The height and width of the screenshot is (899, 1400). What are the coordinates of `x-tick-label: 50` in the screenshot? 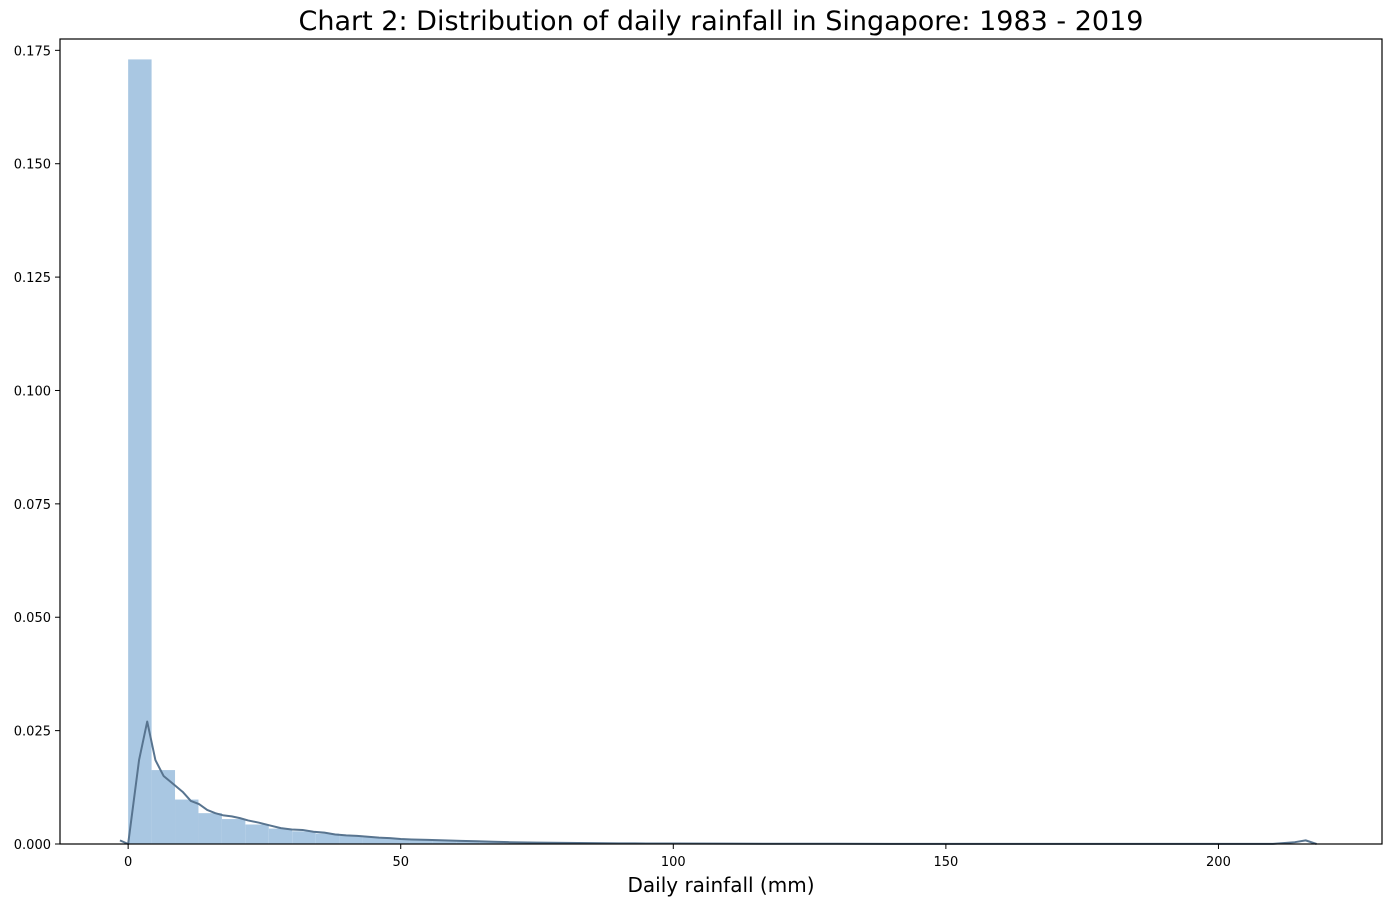 It's located at (400, 862).